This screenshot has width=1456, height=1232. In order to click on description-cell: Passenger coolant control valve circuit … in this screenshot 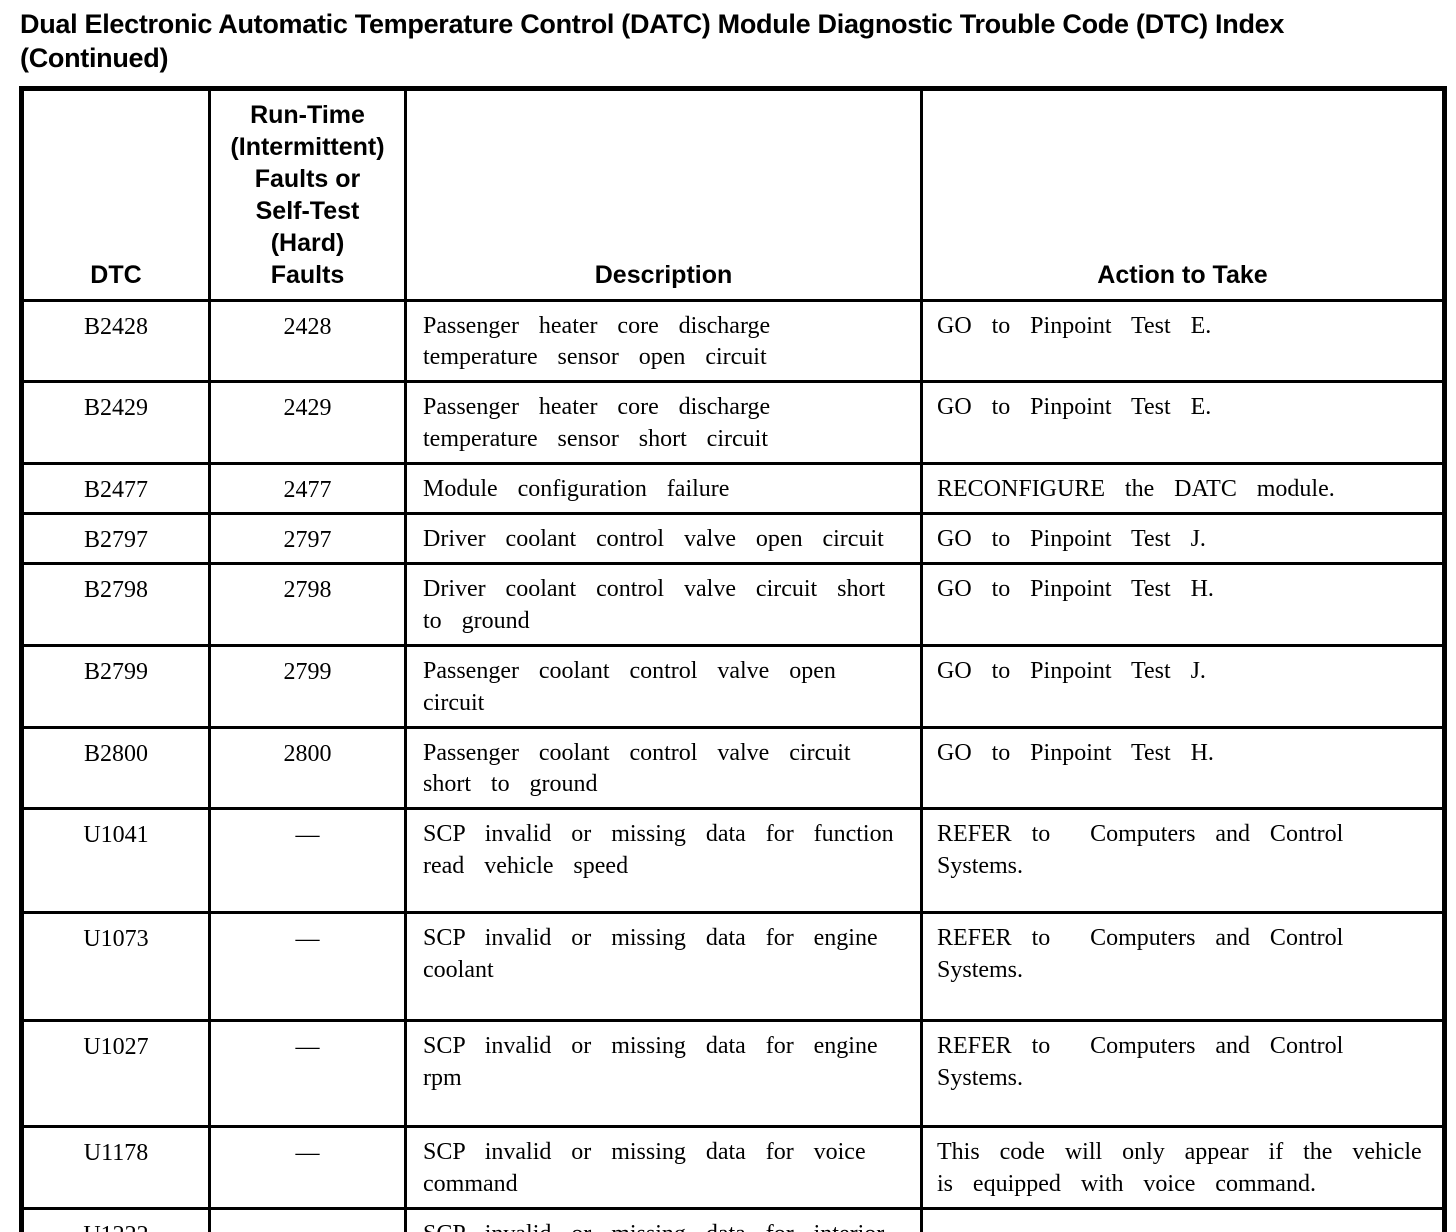, I will do `click(663, 768)`.